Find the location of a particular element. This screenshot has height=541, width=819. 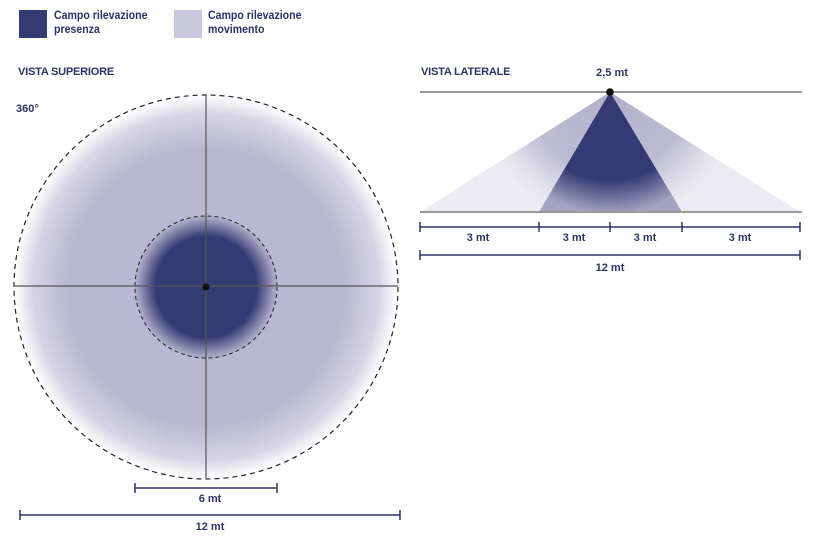

inner-dimension: 6 mt is located at coordinates (206, 494).